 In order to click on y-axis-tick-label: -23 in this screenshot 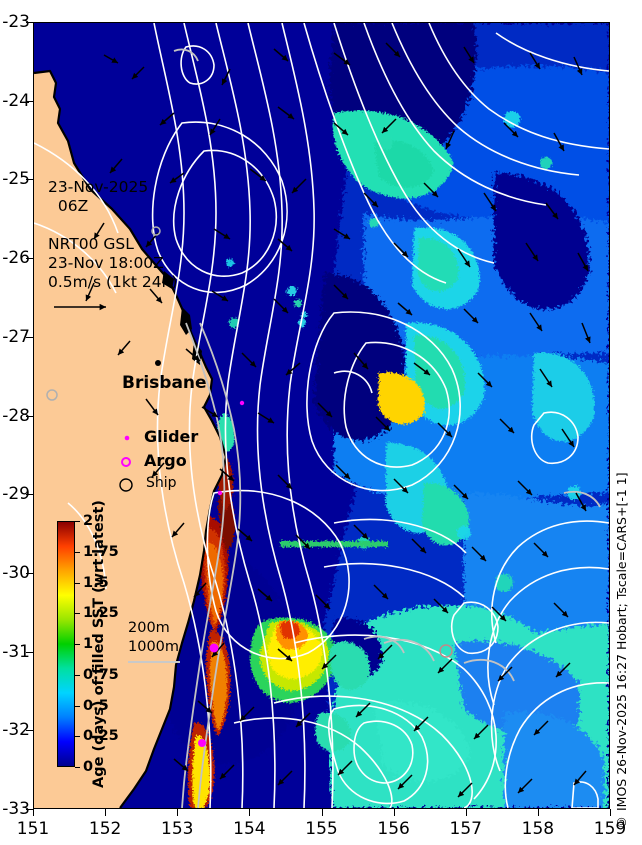, I will do `click(16, 22)`.